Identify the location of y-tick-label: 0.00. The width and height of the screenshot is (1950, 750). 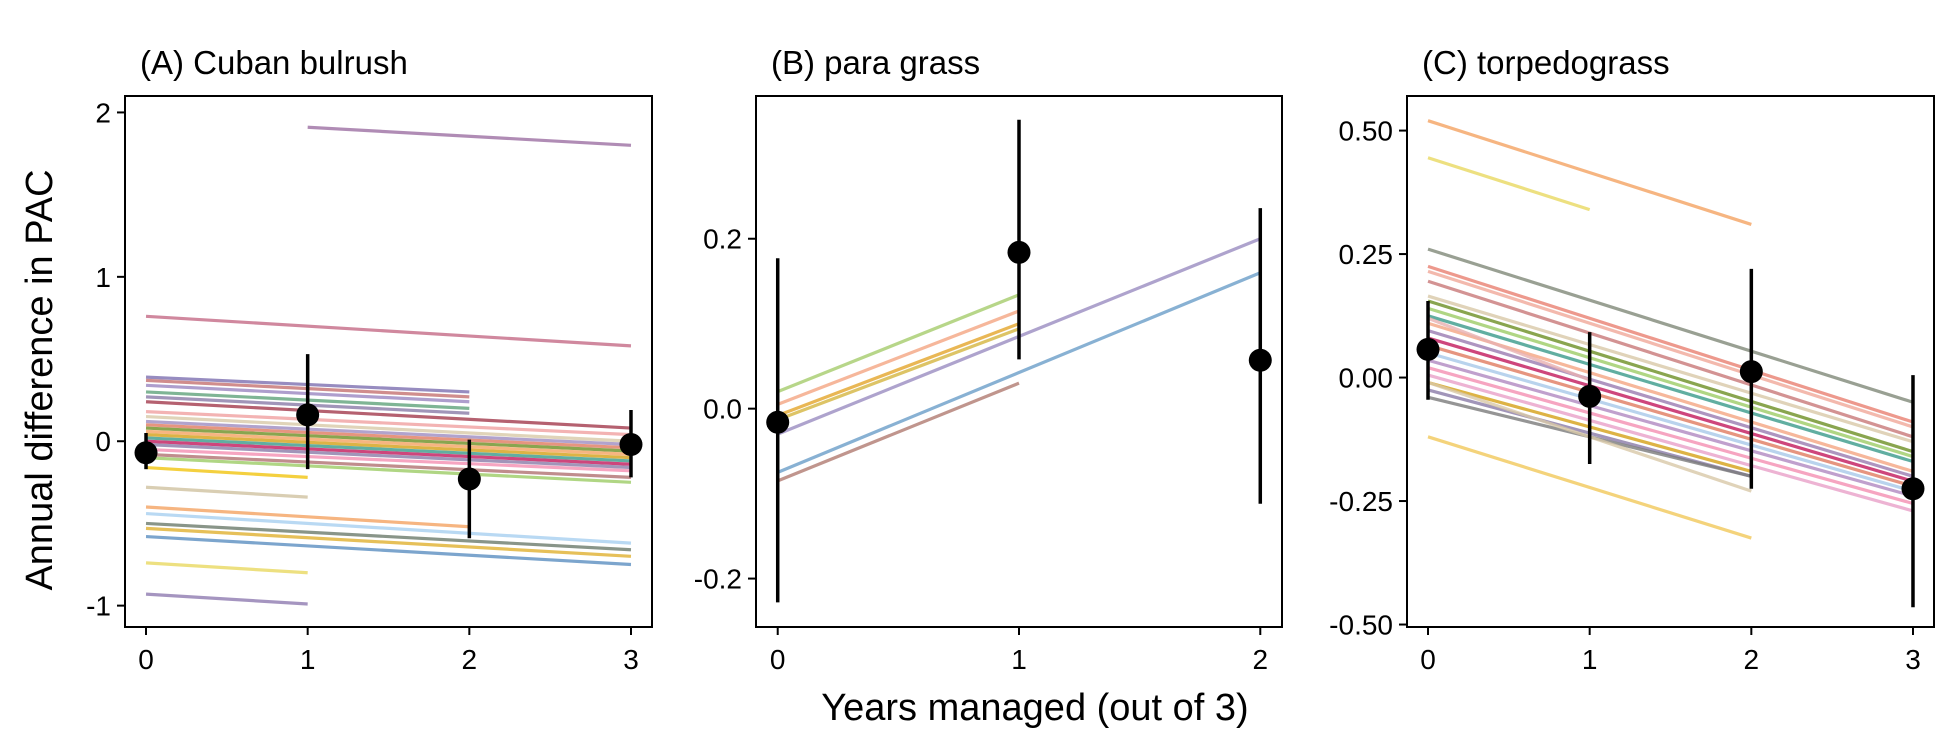
(1366, 378).